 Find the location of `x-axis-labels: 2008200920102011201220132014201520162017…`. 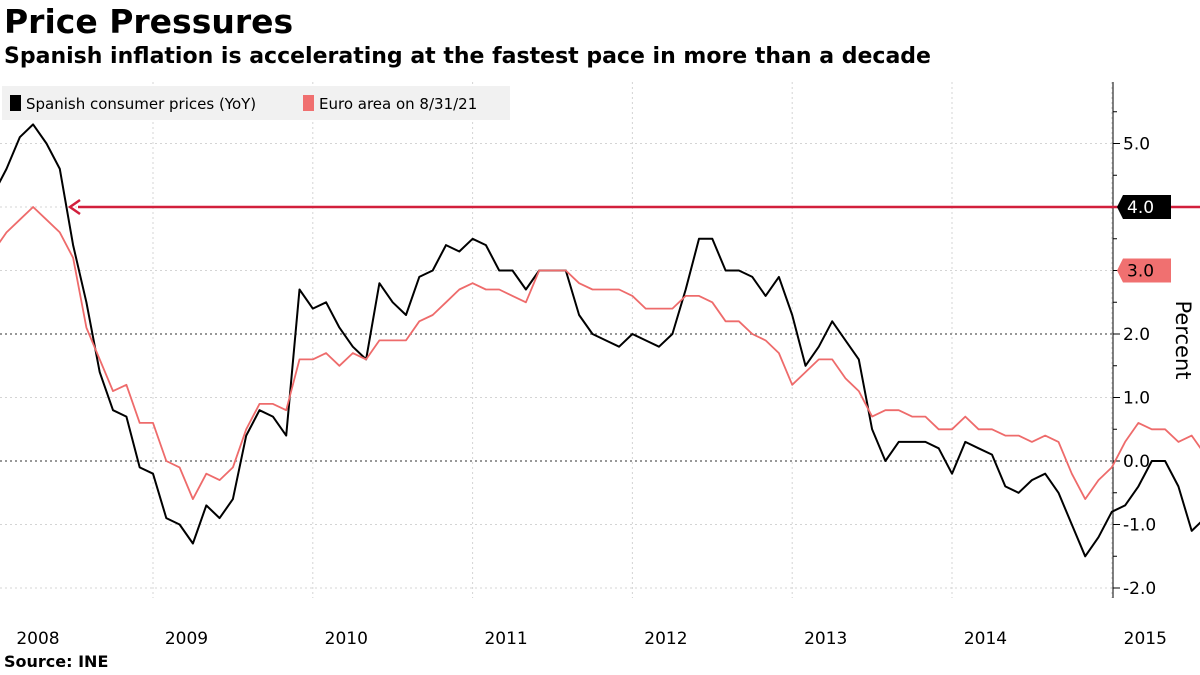

x-axis-labels: 2008200920102011201220132014201520162017… is located at coordinates (591, 639).